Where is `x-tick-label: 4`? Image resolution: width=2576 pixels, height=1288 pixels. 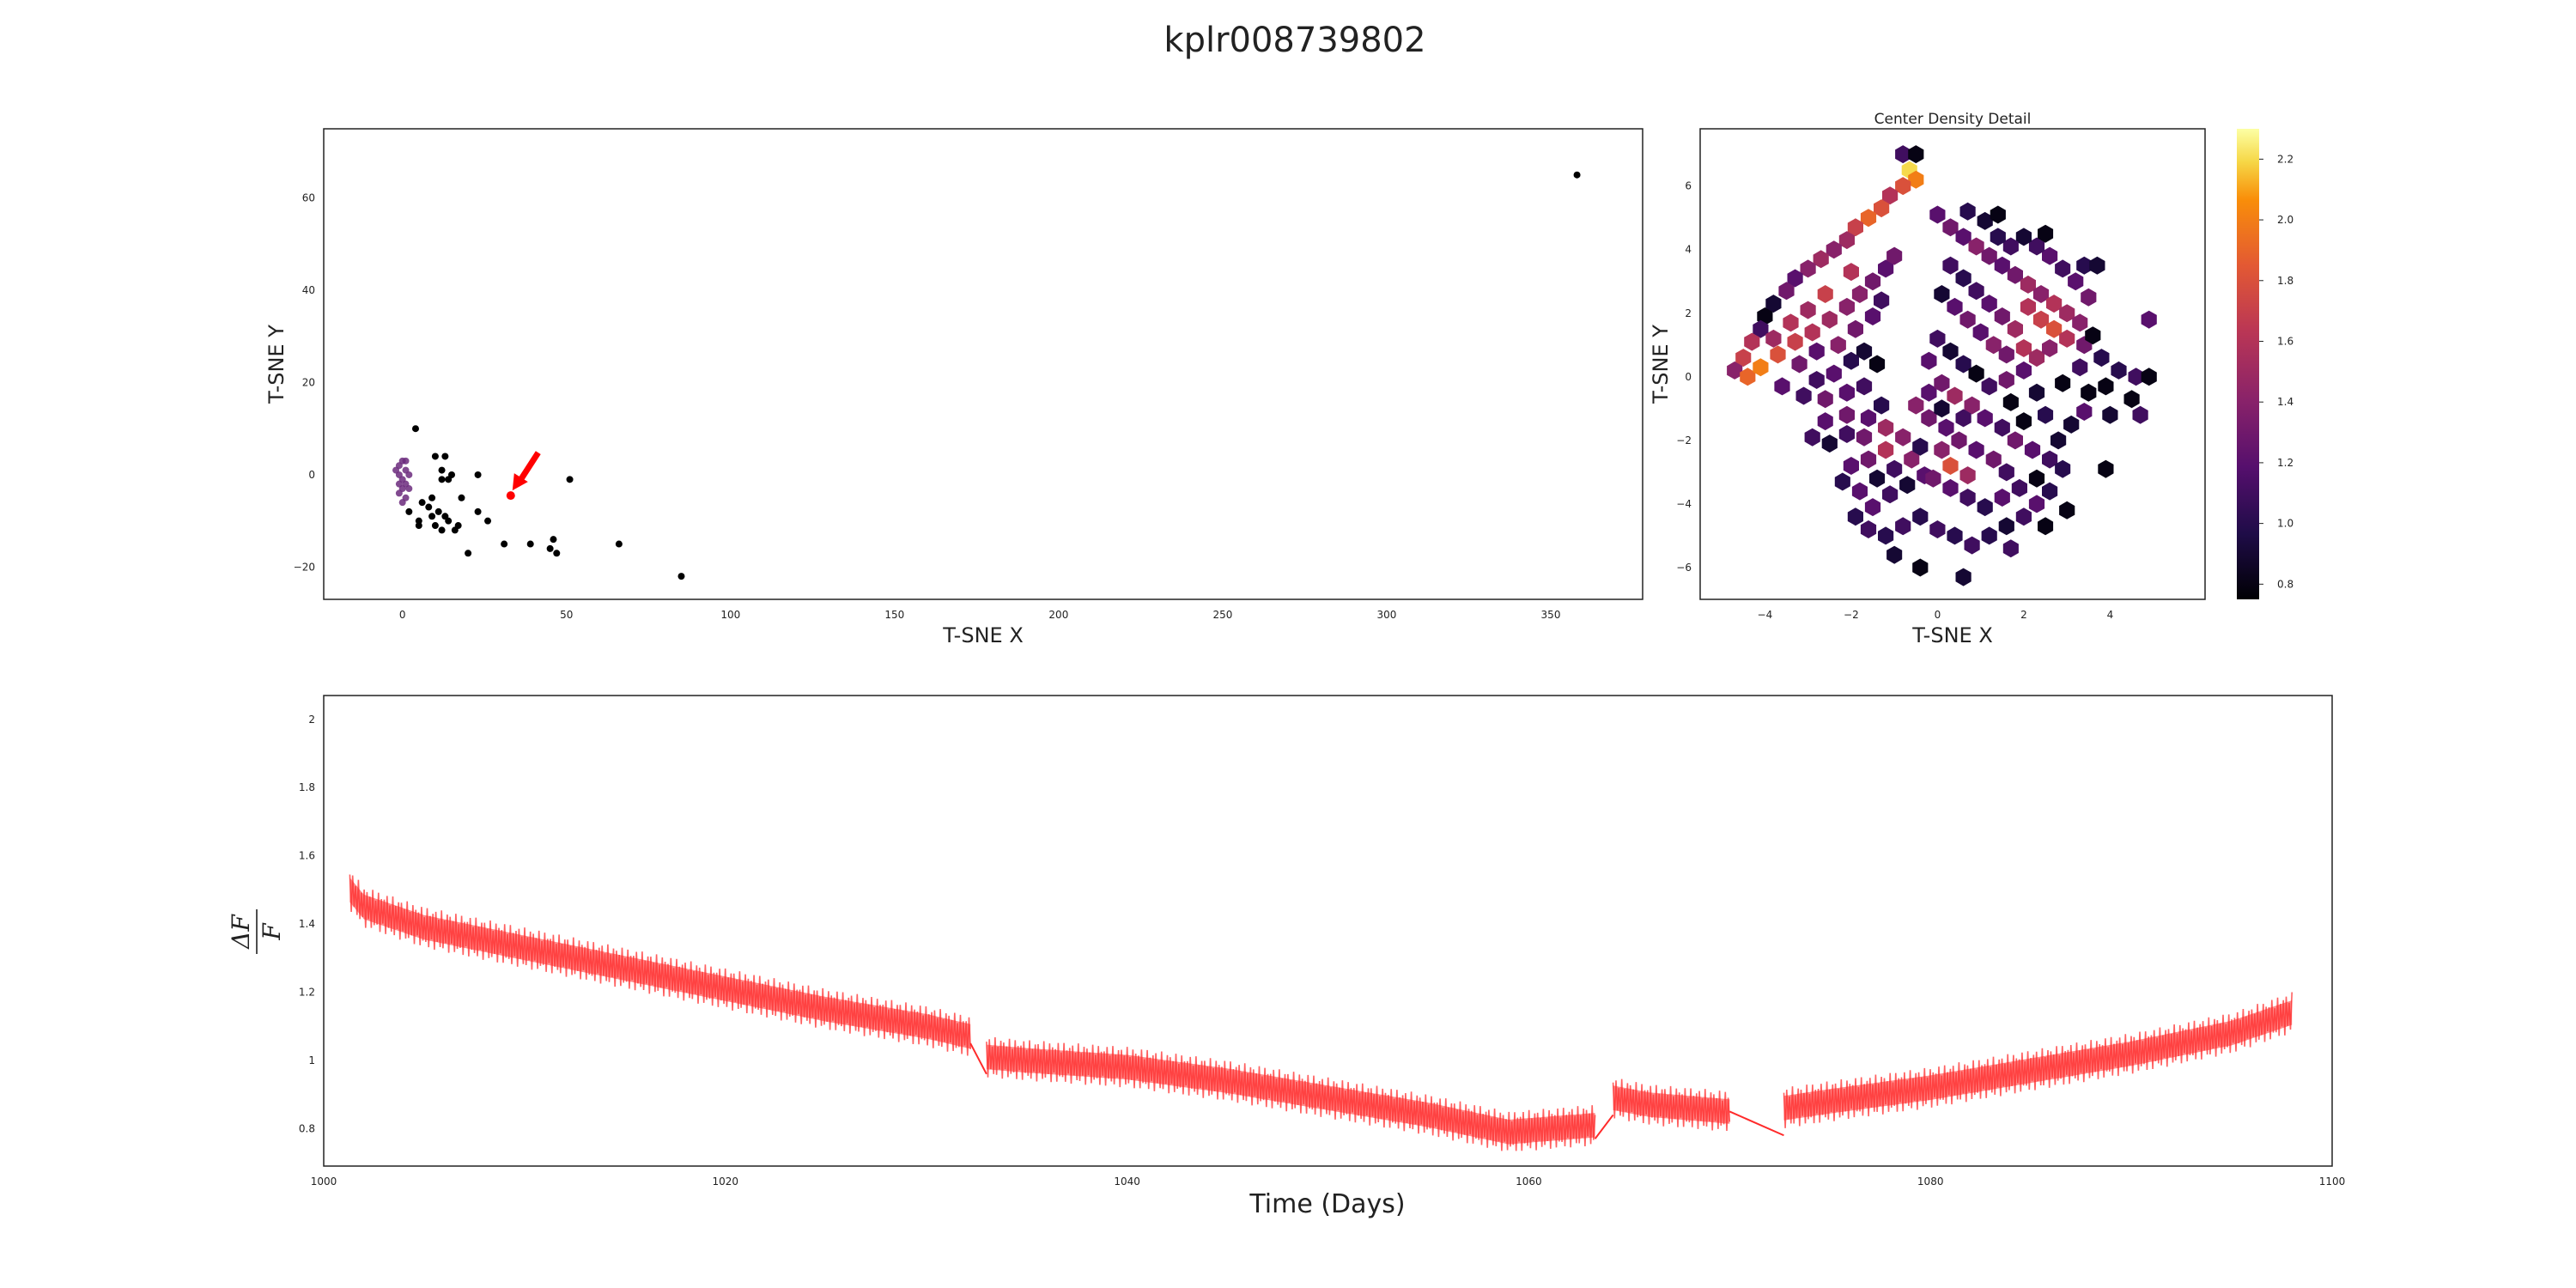
x-tick-label: 4 is located at coordinates (2111, 615).